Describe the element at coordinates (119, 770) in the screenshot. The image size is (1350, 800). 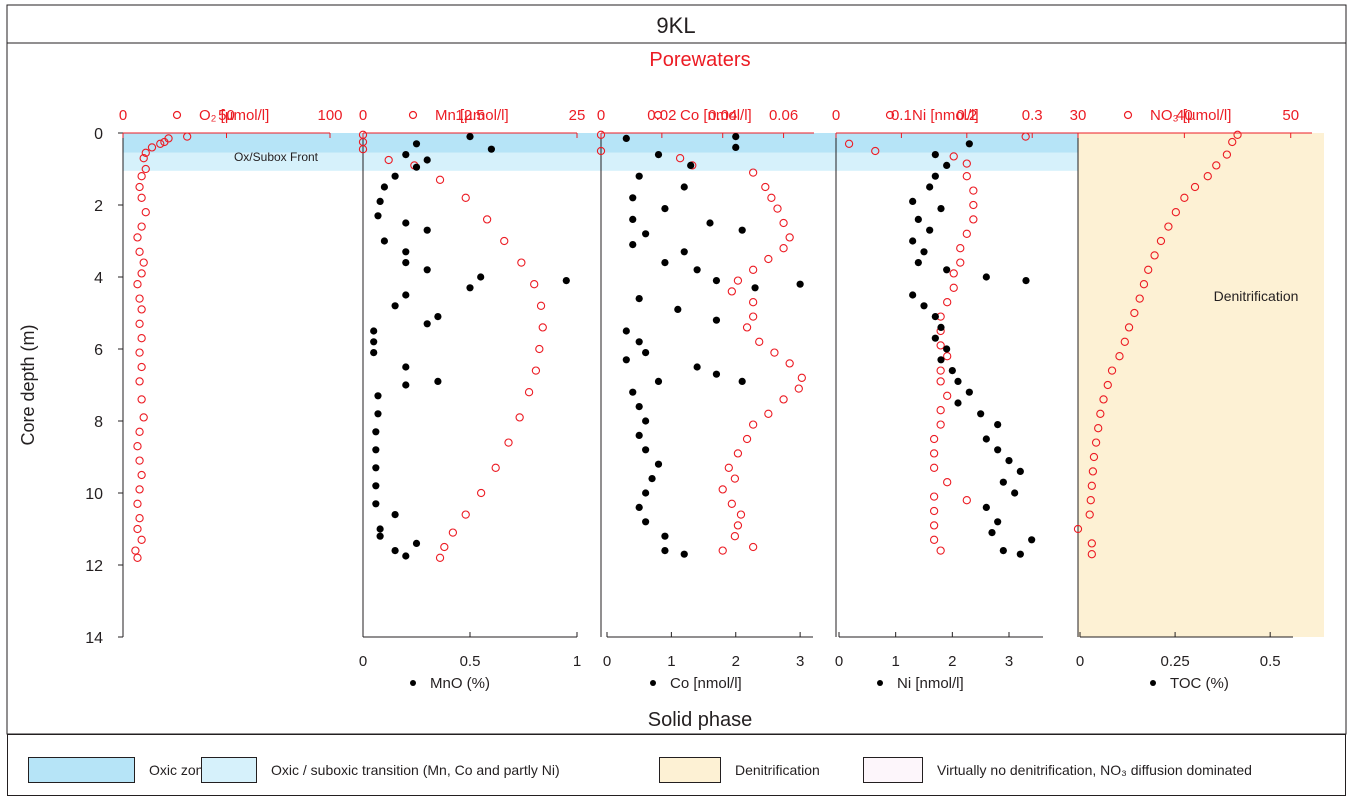
I see `legend-item-oxic: Oxic zone` at that location.